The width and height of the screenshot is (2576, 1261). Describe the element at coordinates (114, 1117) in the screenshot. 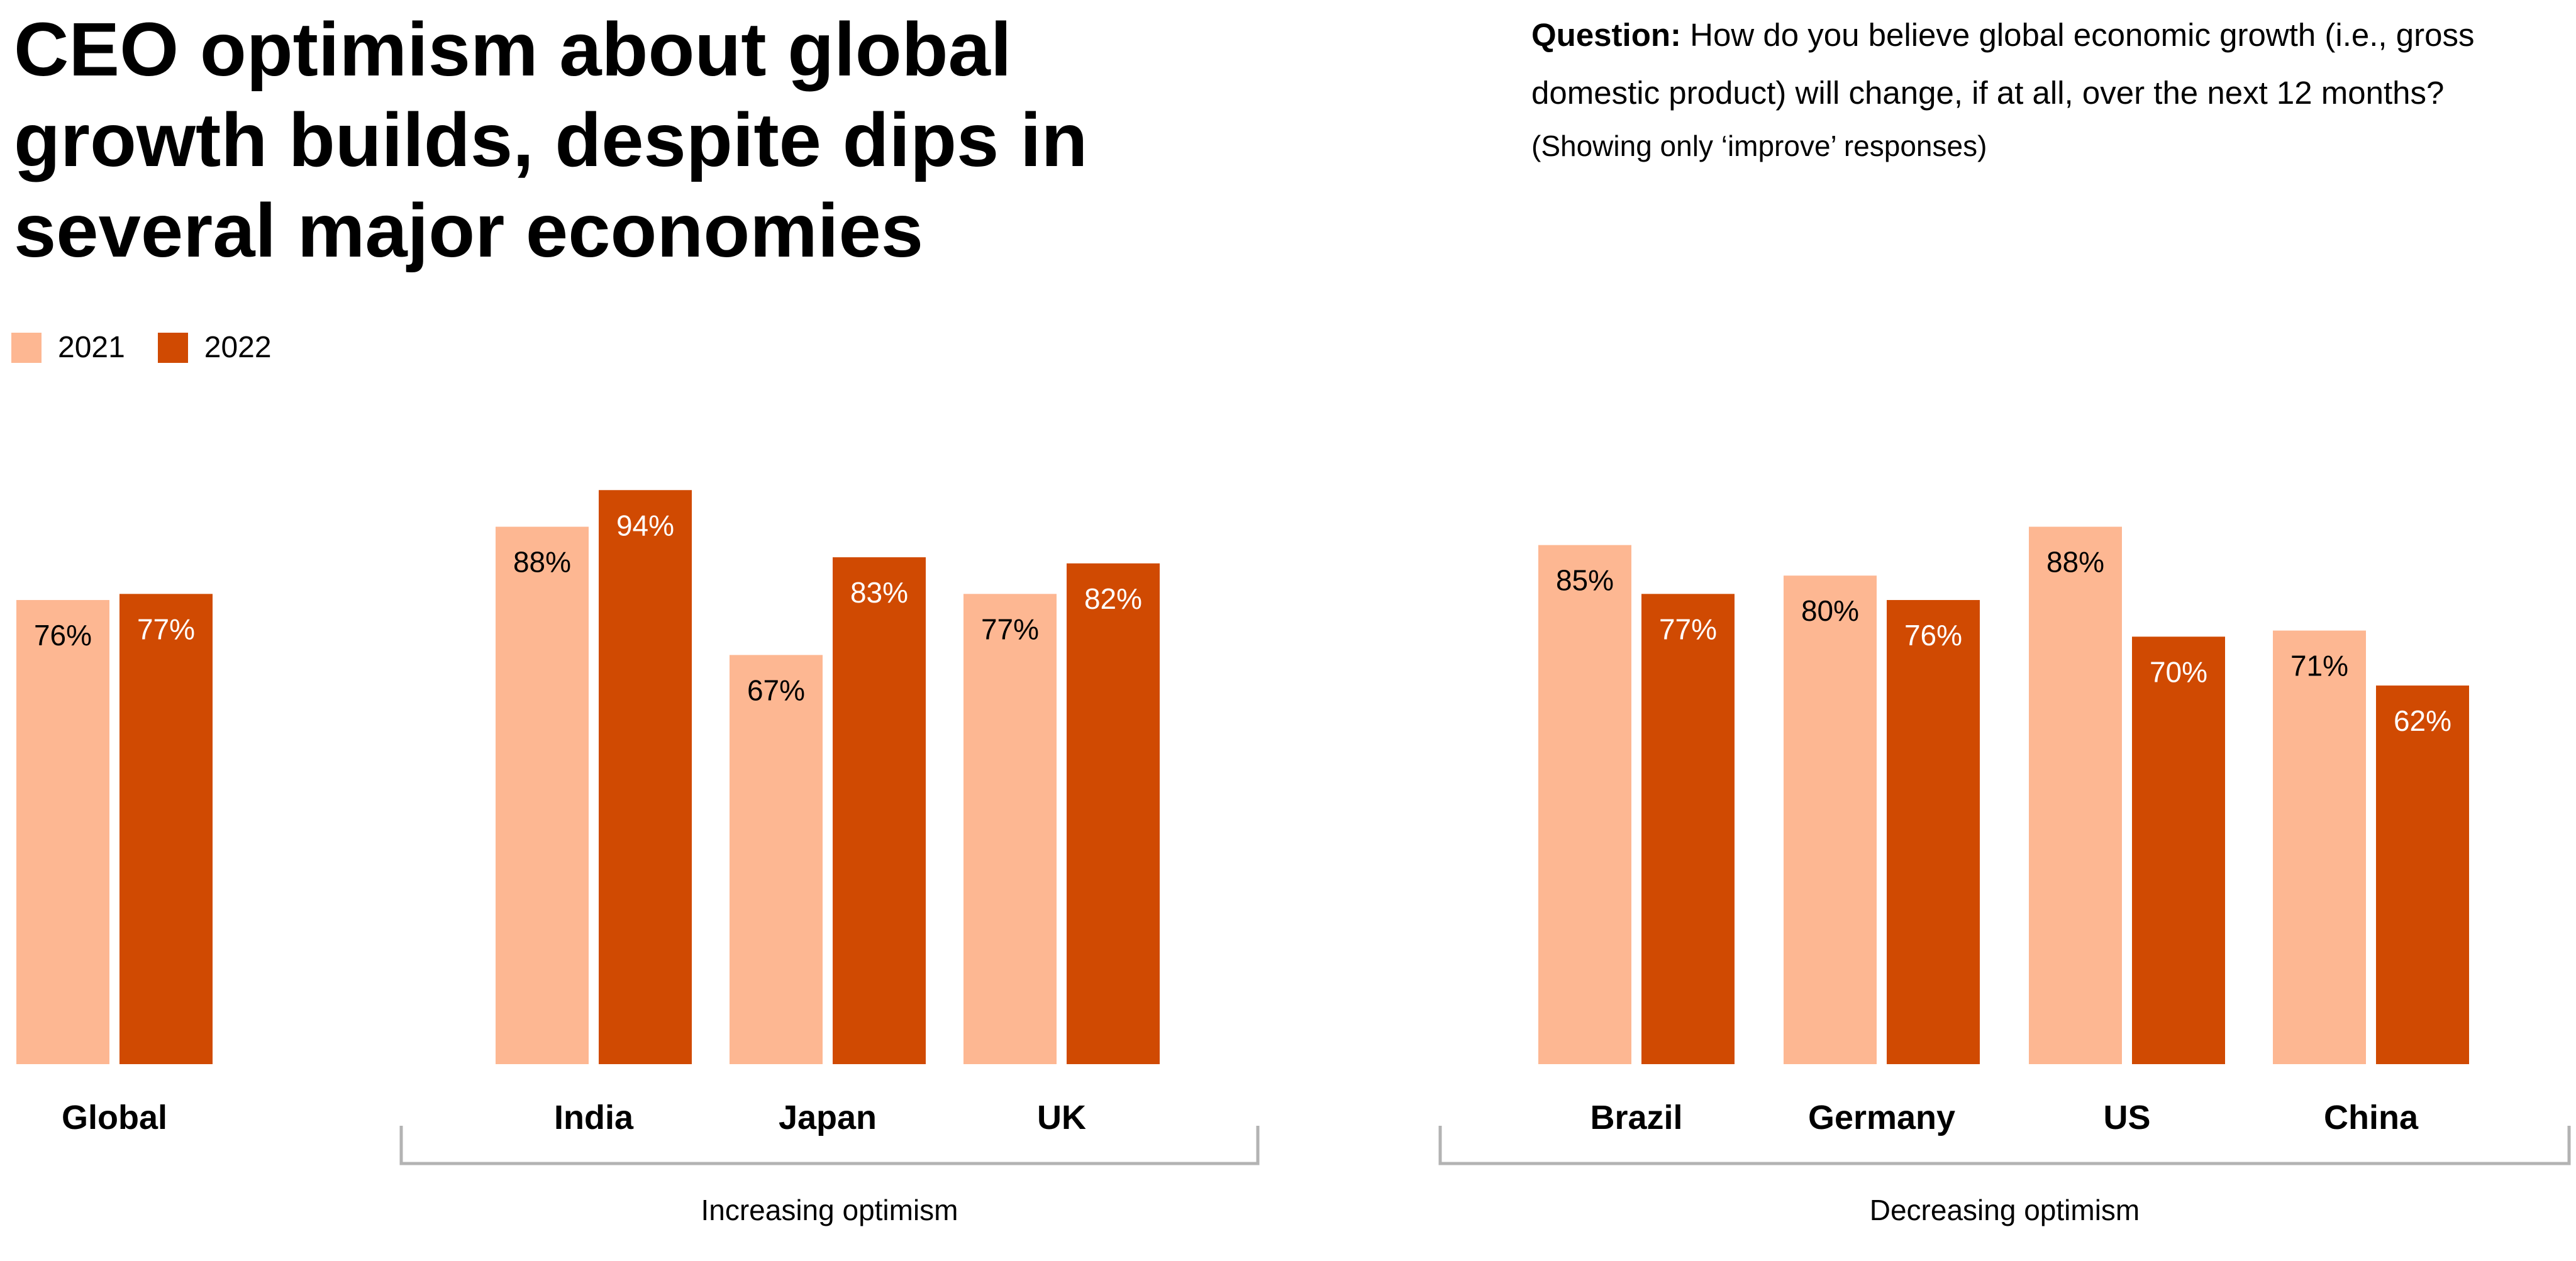

I see `category-label-global: Global` at that location.